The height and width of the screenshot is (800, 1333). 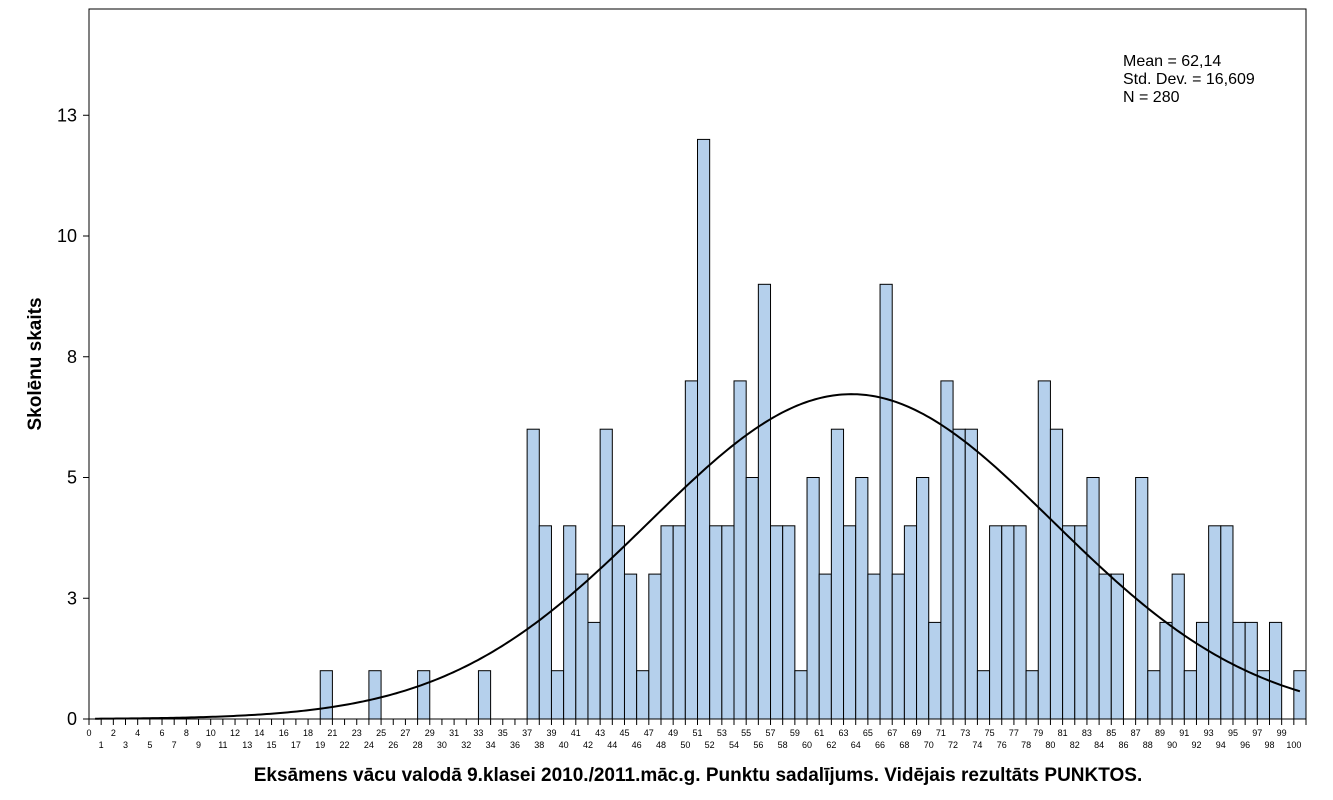 What do you see at coordinates (1257, 733) in the screenshot?
I see `x-tick-label: 97` at bounding box center [1257, 733].